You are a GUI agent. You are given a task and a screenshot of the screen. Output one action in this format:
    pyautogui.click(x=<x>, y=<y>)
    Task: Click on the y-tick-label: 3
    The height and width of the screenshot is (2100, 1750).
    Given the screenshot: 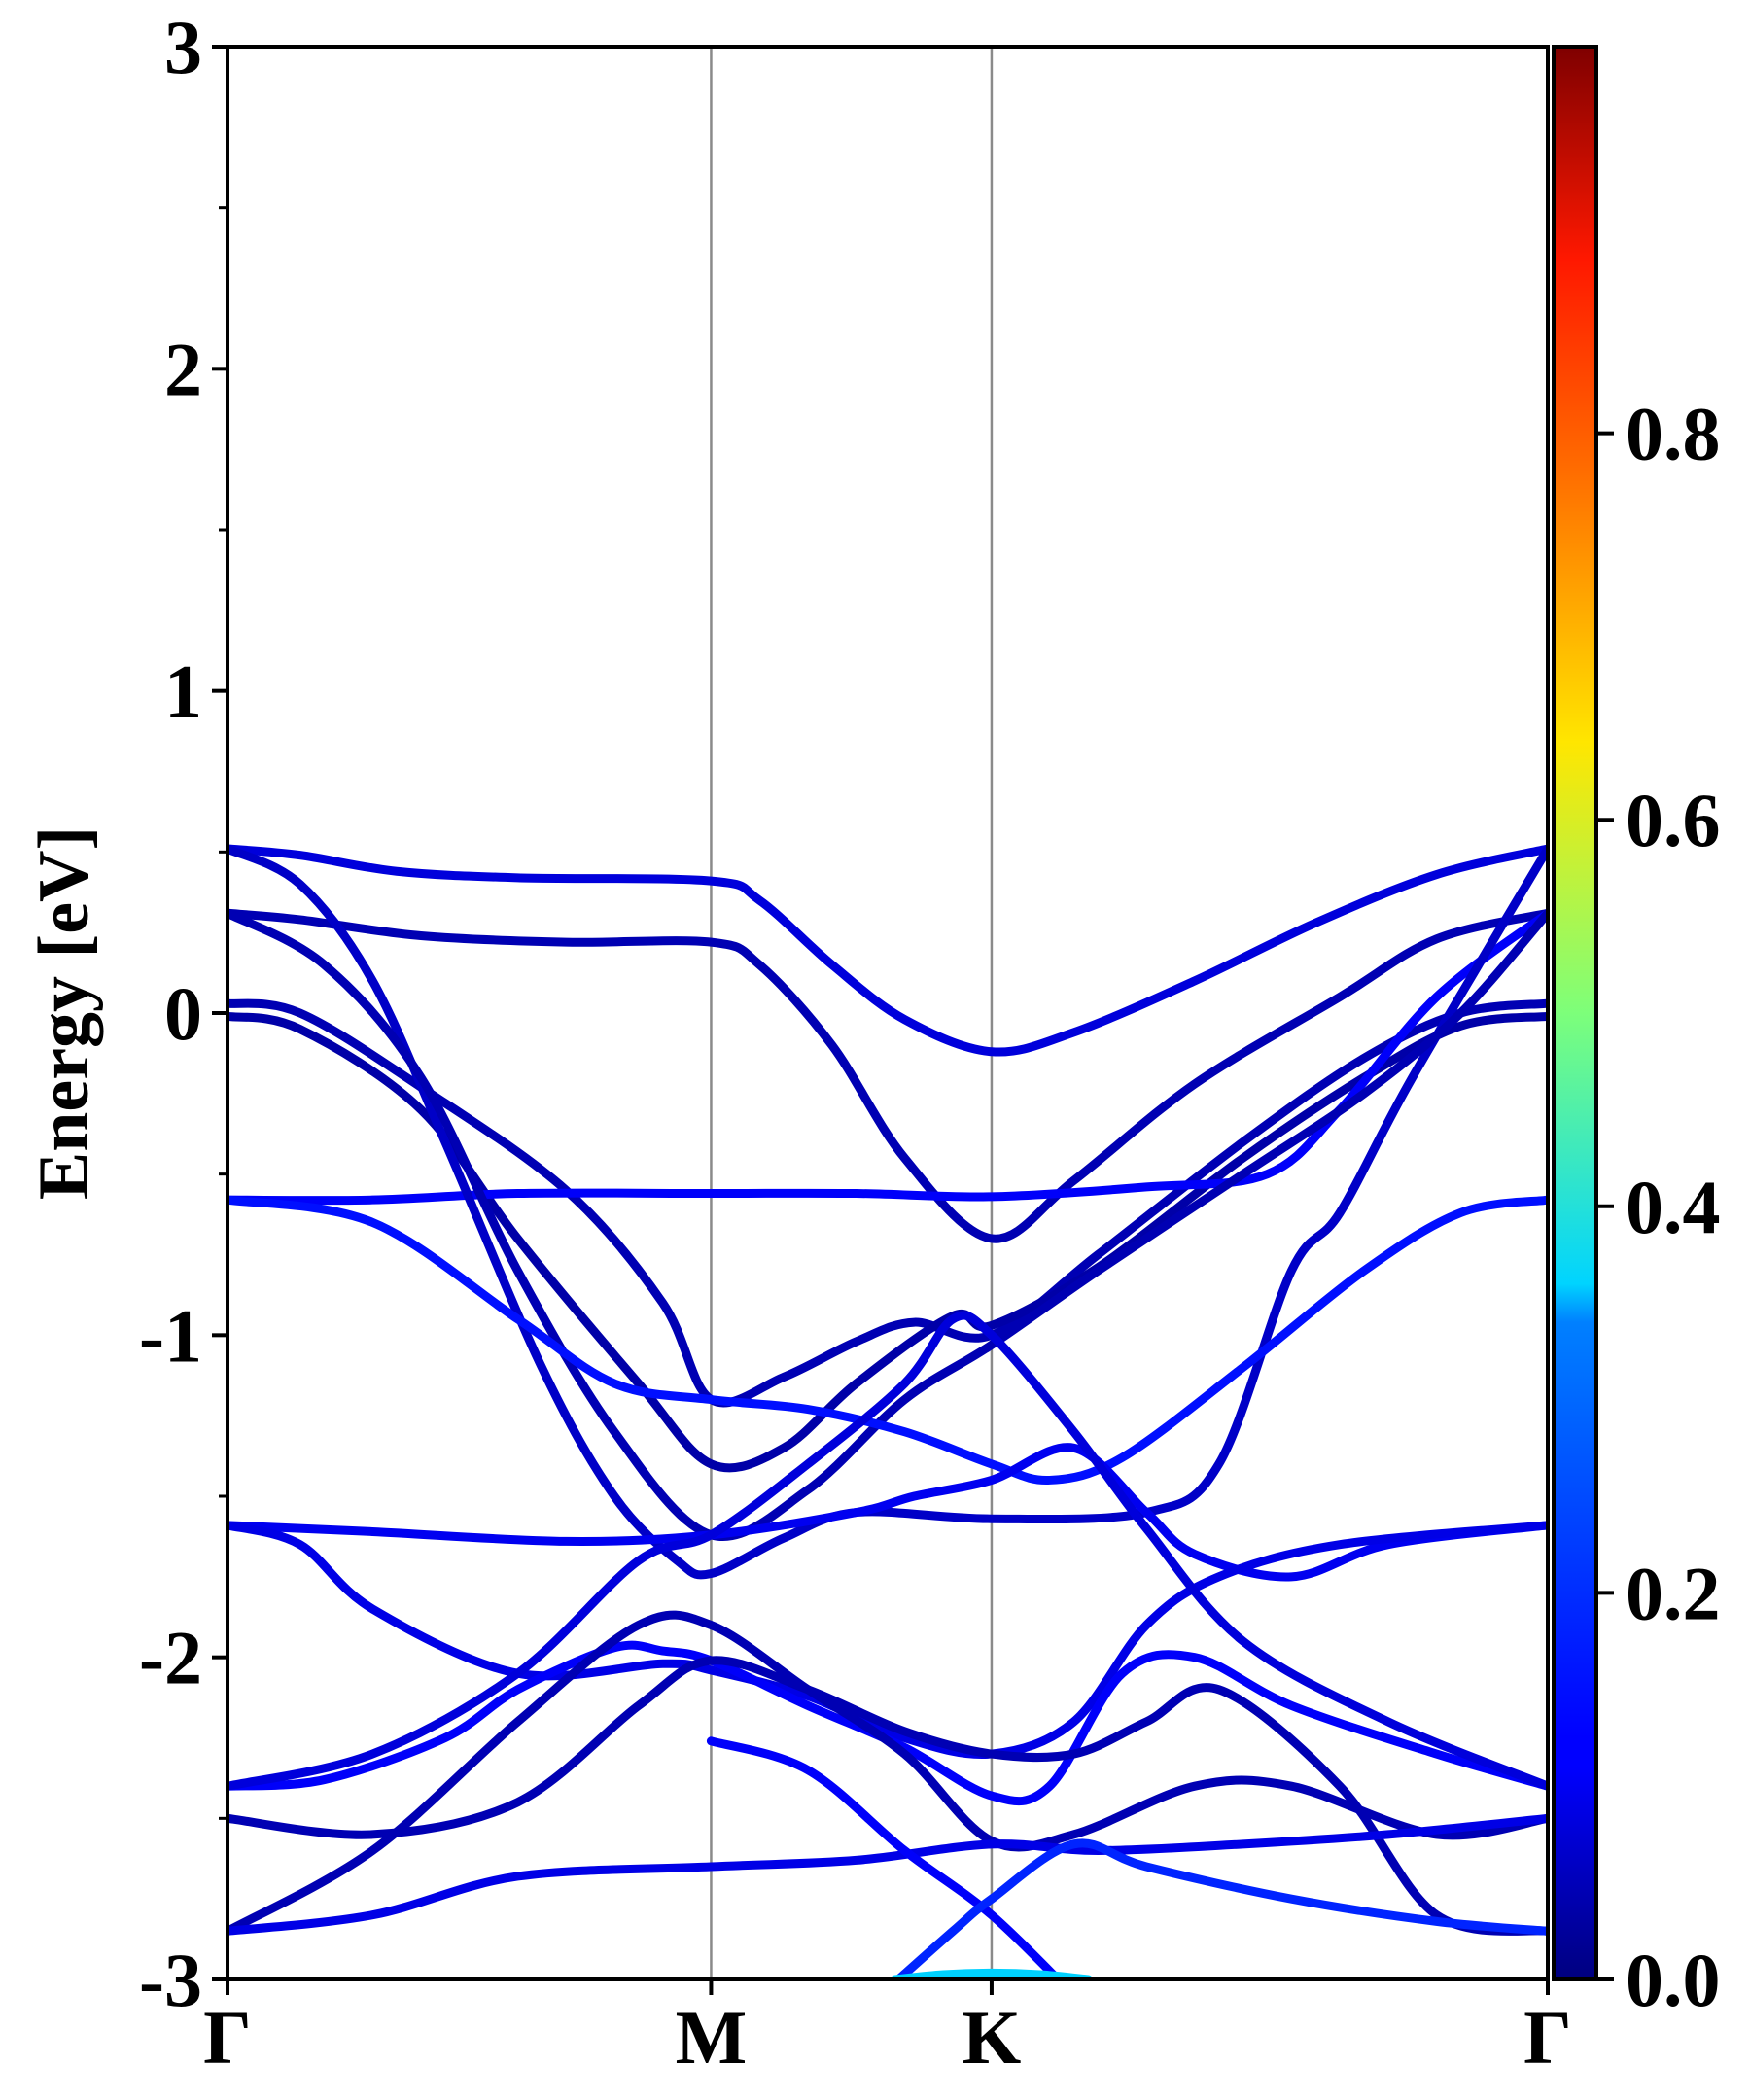 What is the action you would take?
    pyautogui.click(x=183, y=47)
    